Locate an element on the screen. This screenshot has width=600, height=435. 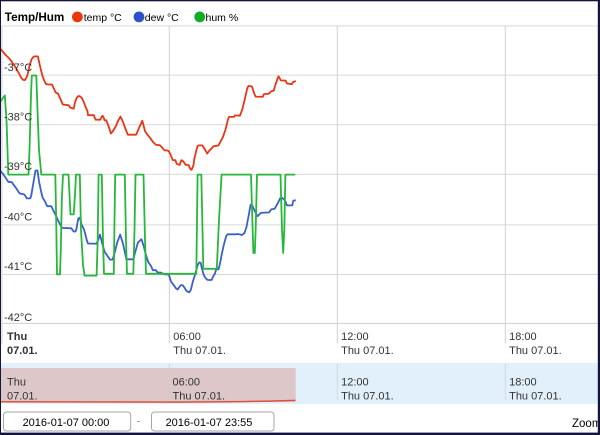
svg-text: -41°C is located at coordinates (18, 267).